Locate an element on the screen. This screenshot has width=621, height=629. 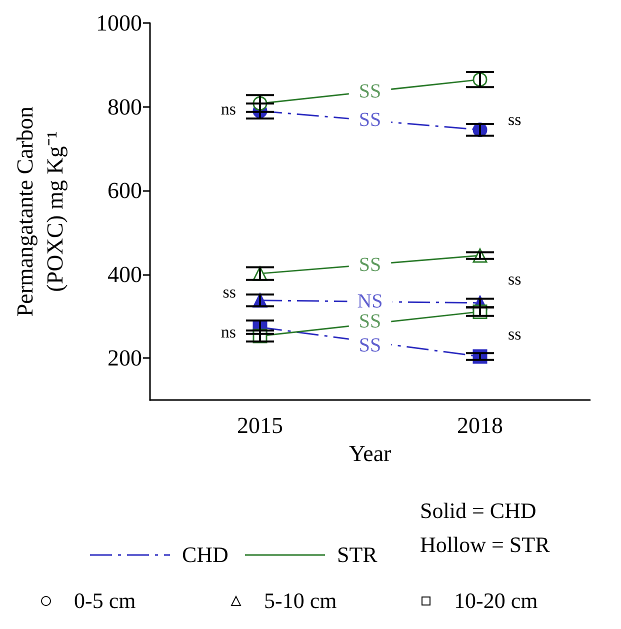
y-tick-label: 600 is located at coordinates (125, 191).